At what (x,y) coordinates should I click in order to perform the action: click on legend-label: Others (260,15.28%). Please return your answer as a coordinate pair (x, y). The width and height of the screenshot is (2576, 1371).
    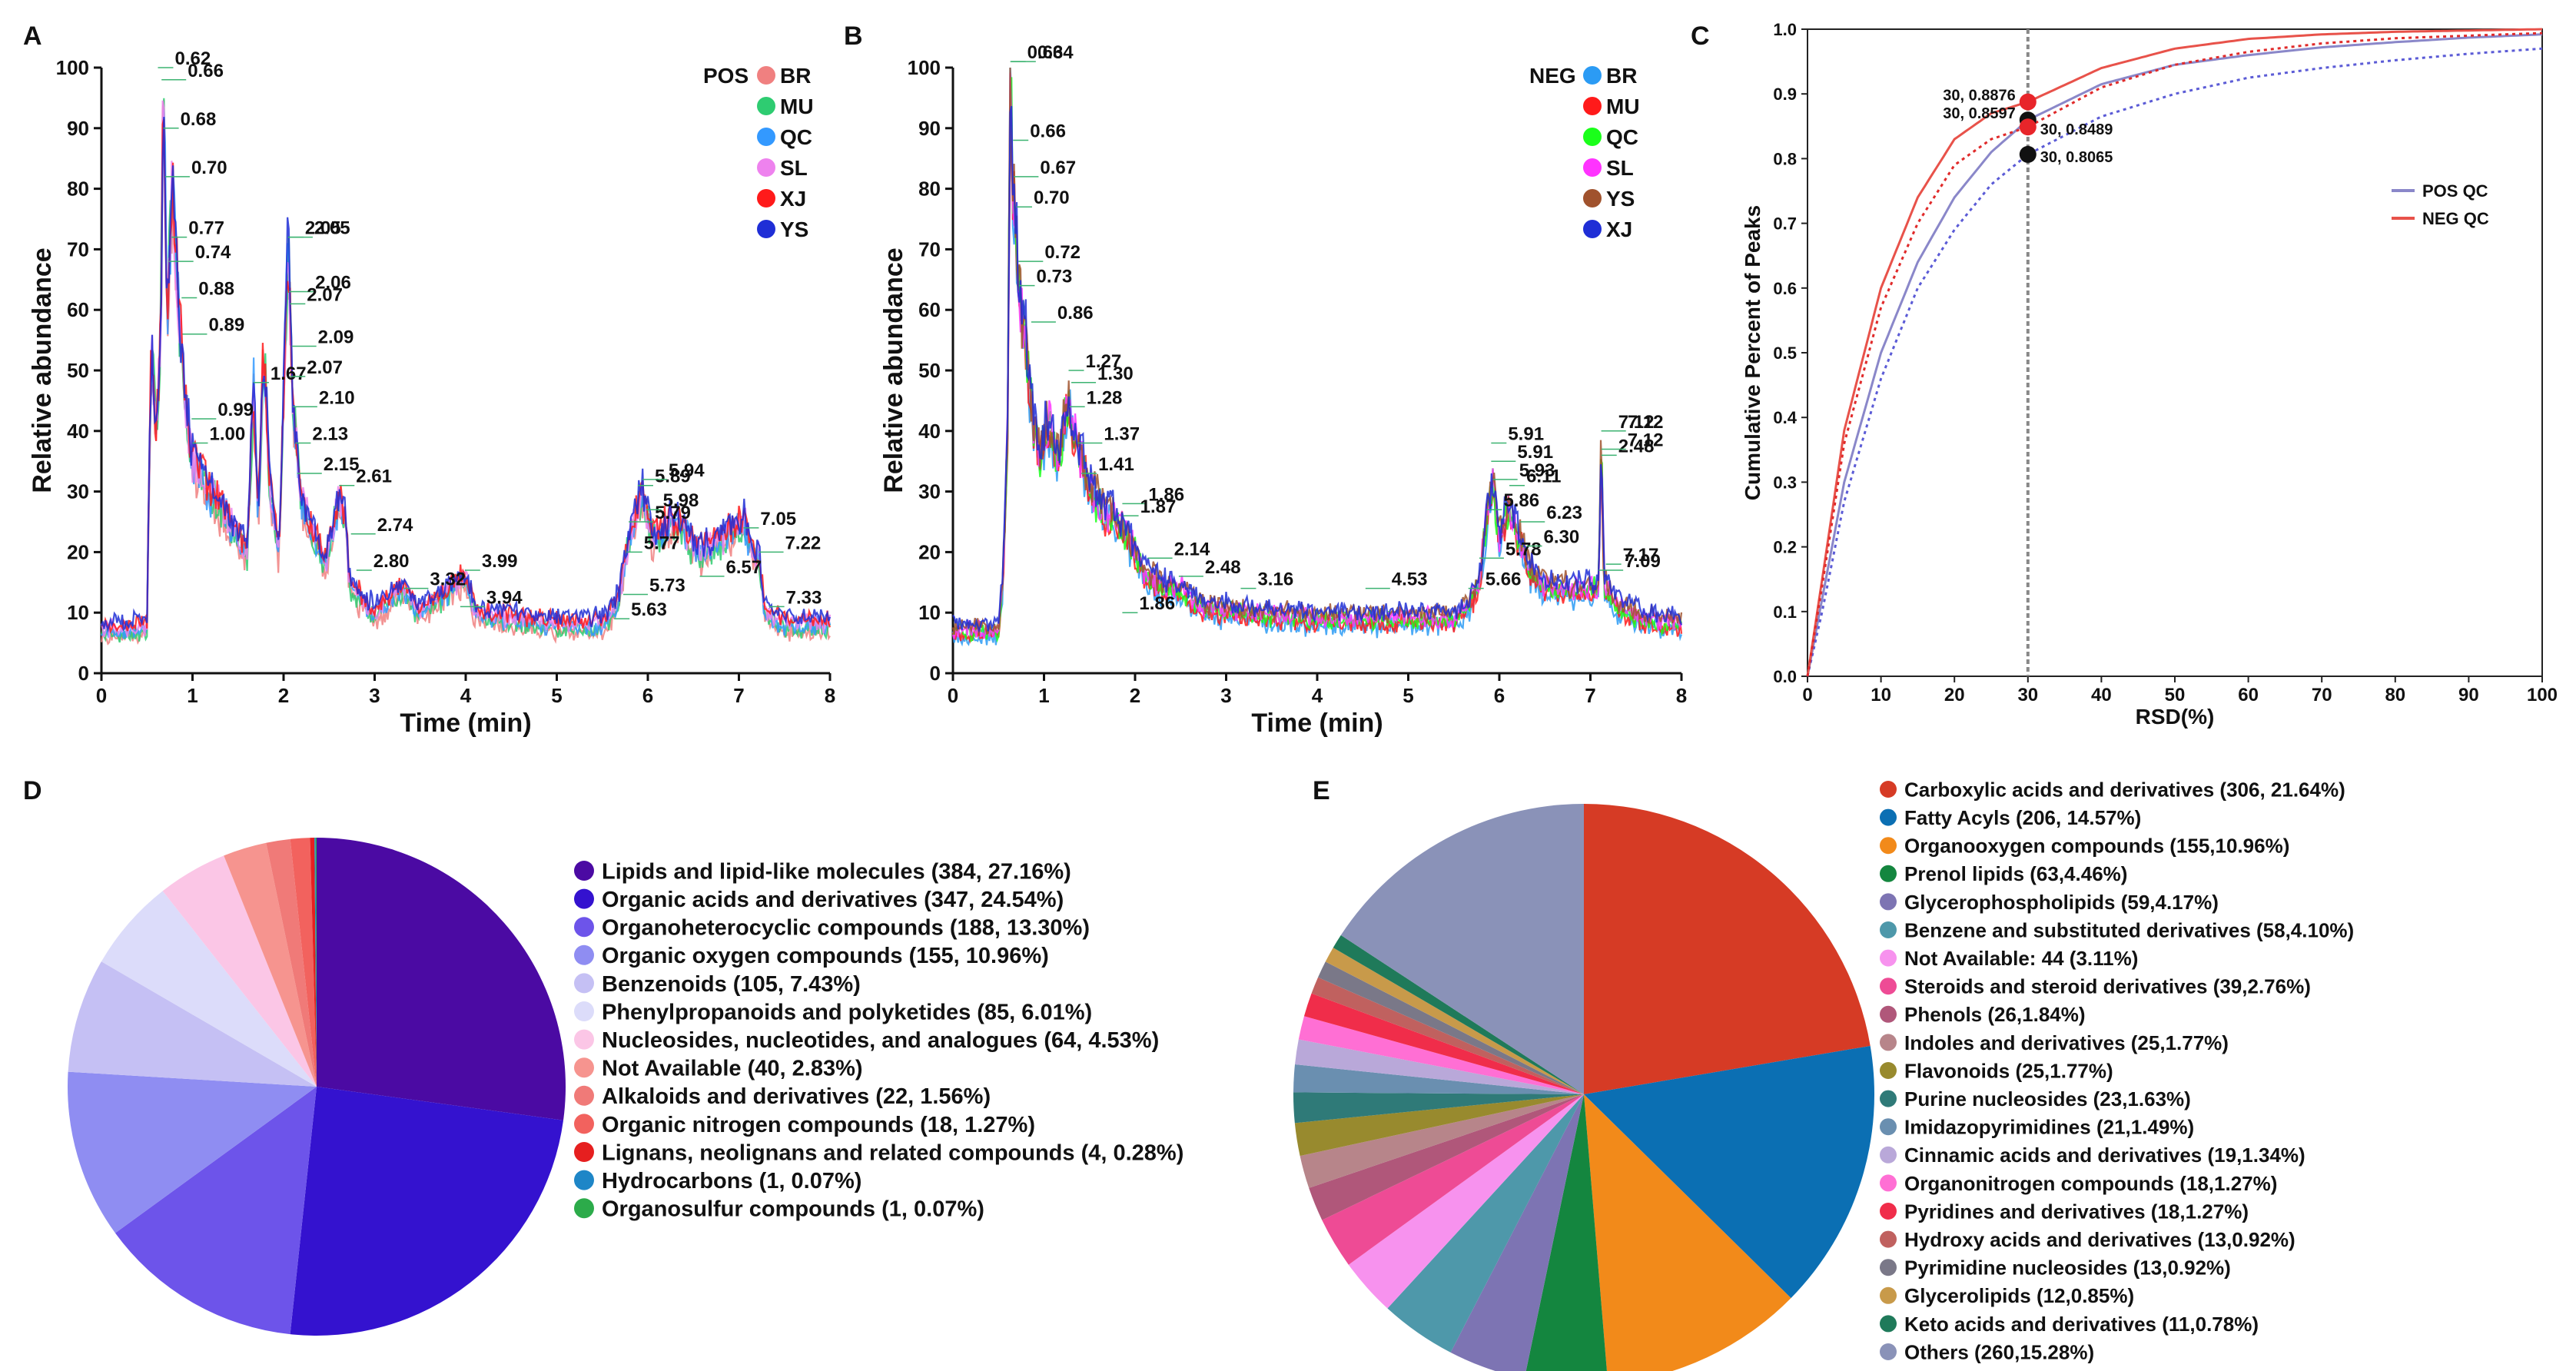
    Looking at the image, I should click on (1999, 1351).